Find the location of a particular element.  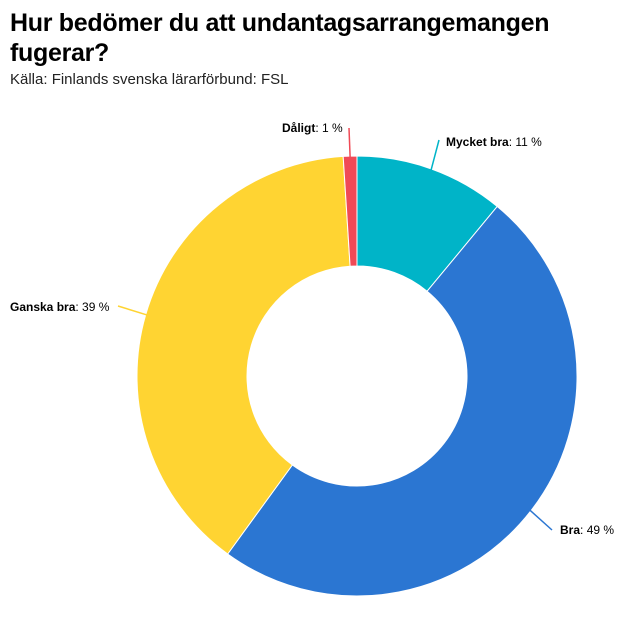

label-name-bra: Bra is located at coordinates (570, 530).